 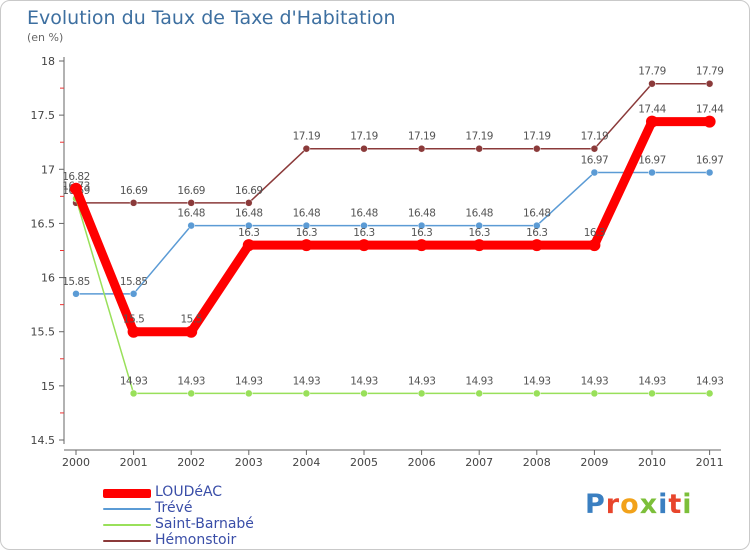 I want to click on y-tick-label: 15.5, so click(x=43, y=332).